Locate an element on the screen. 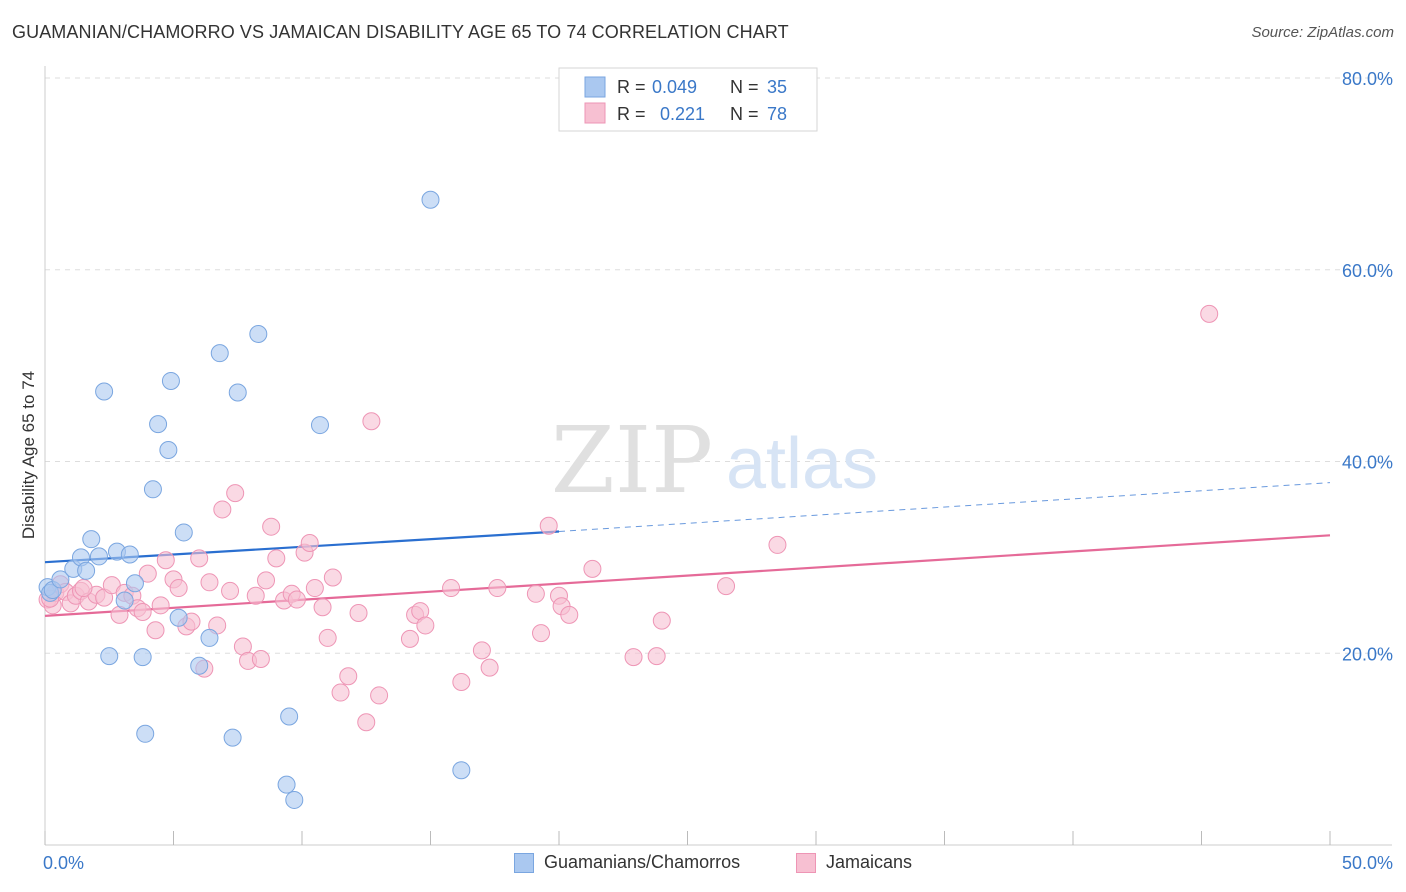  y-axis-label: Disability Age 65 to 74 is located at coordinates (28, 455).